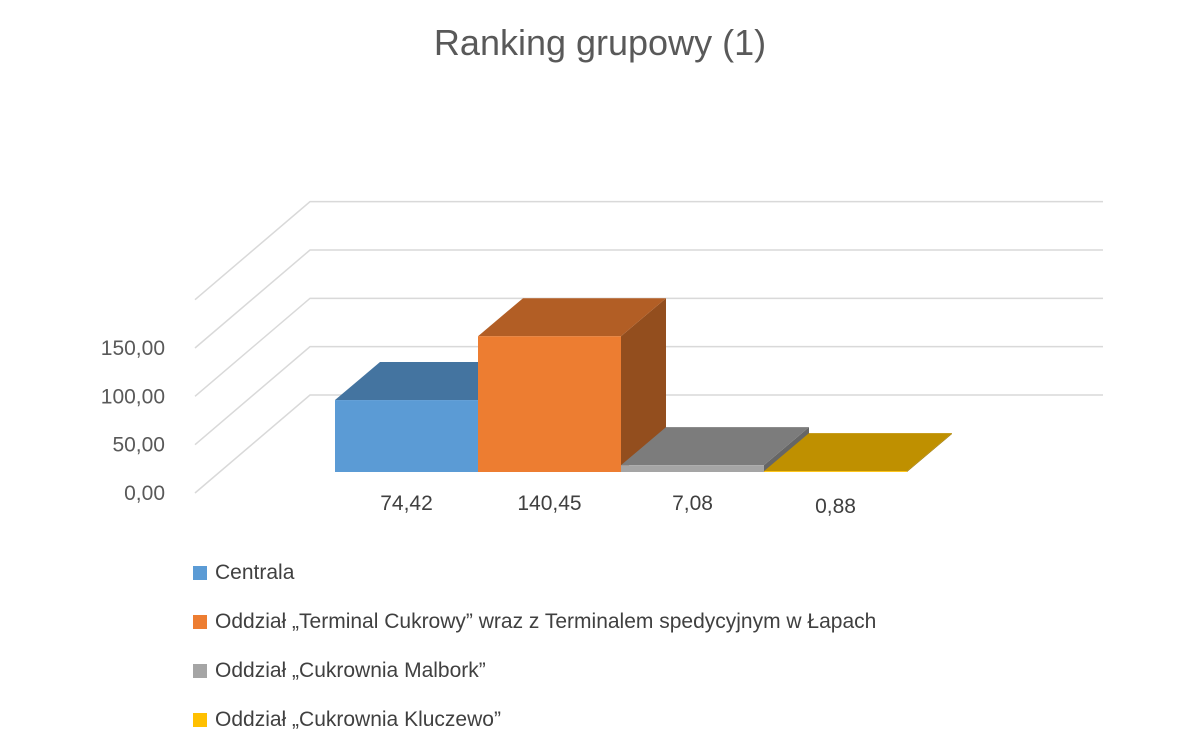  What do you see at coordinates (350, 670) in the screenshot?
I see `legend-label: Oddział „Cukrownia Malbork”` at bounding box center [350, 670].